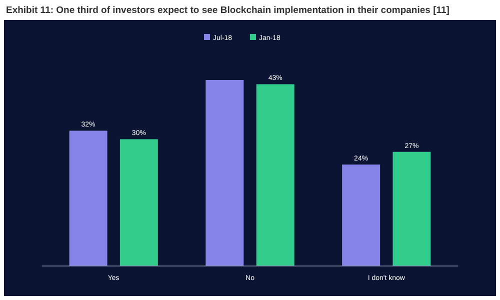 This screenshot has width=500, height=300. Describe the element at coordinates (228, 10) in the screenshot. I see `chart-title: Exhibit 11: One third of investors expect to see Blockchain implementation in their companies [11]` at that location.